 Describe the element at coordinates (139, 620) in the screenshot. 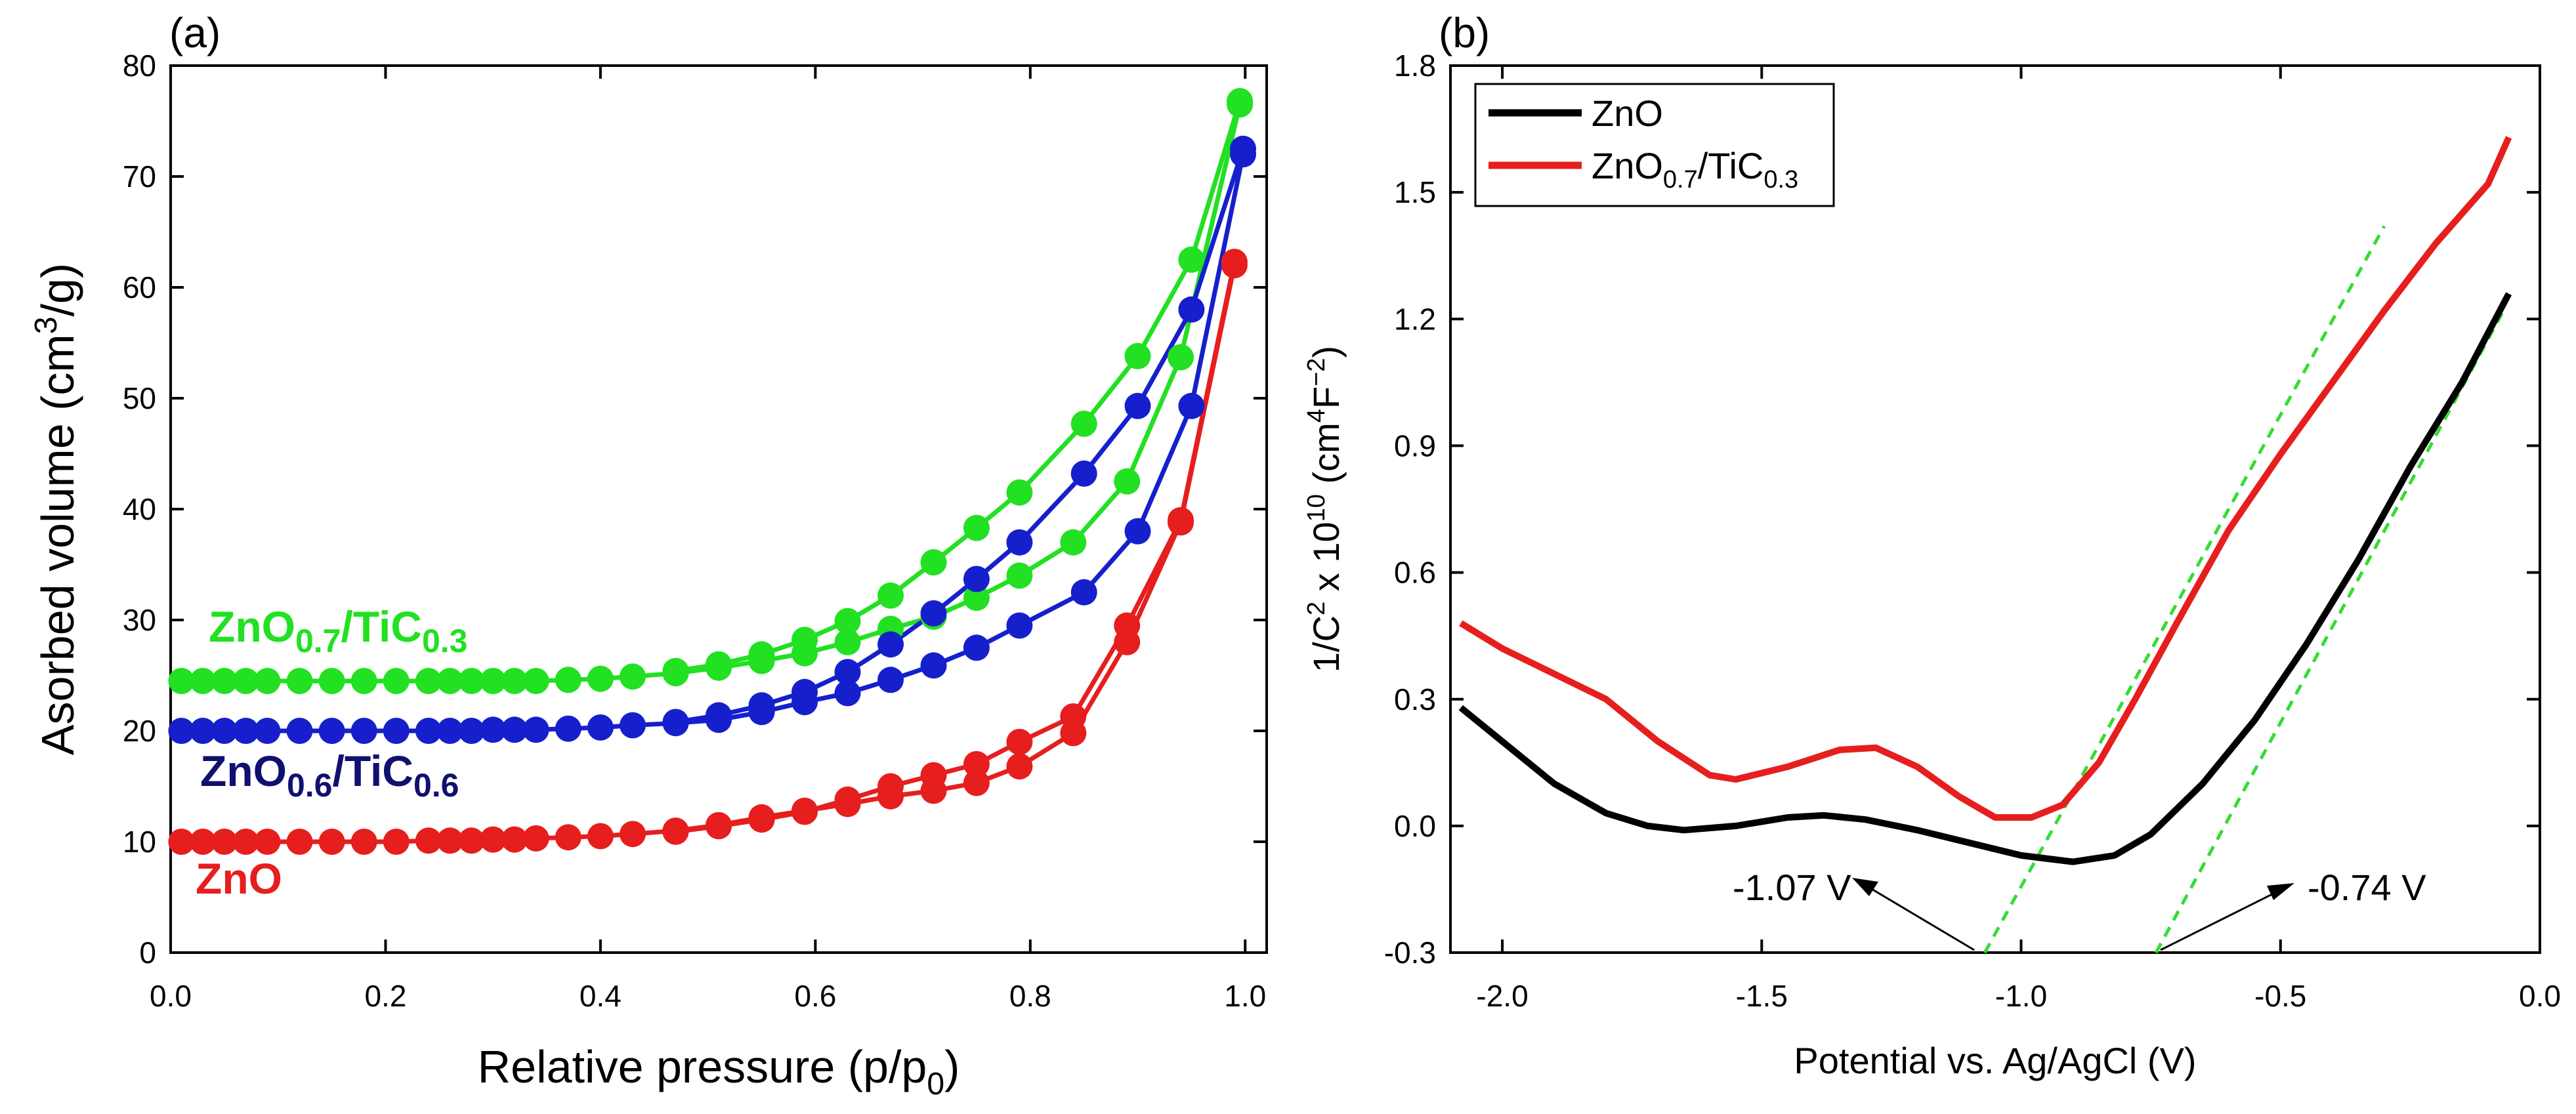

I see `y-tick-label: 30` at that location.